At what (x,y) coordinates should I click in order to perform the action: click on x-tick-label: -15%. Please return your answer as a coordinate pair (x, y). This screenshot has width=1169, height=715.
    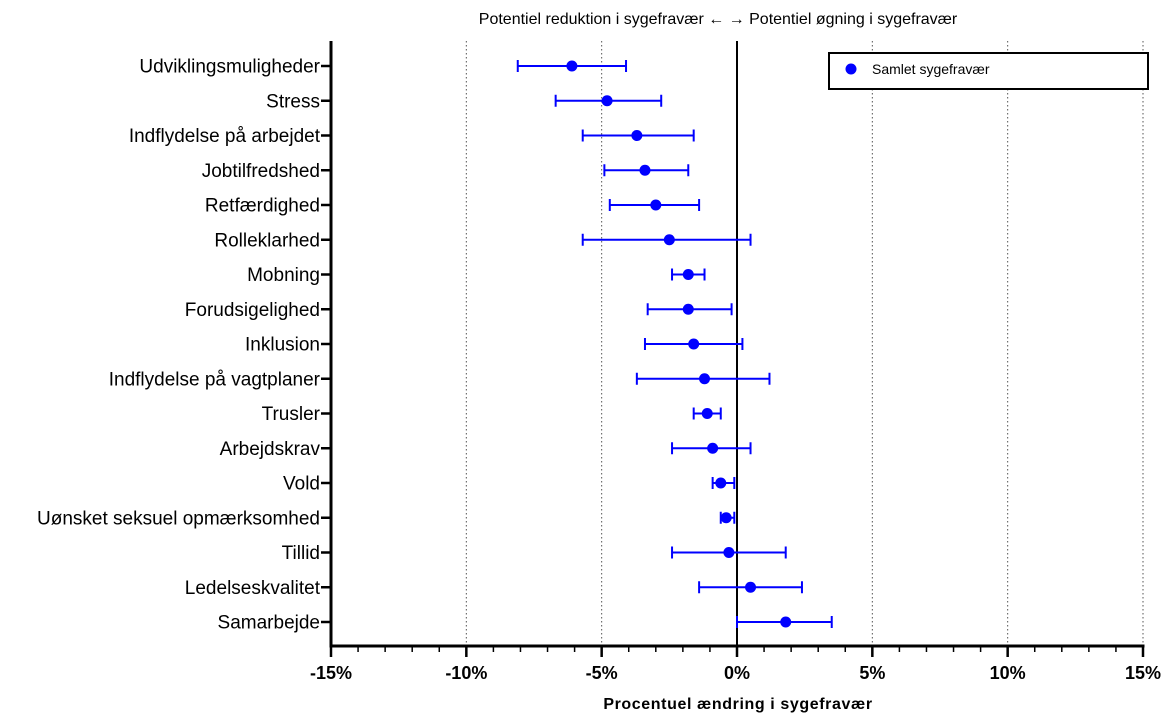
    Looking at the image, I should click on (331, 673).